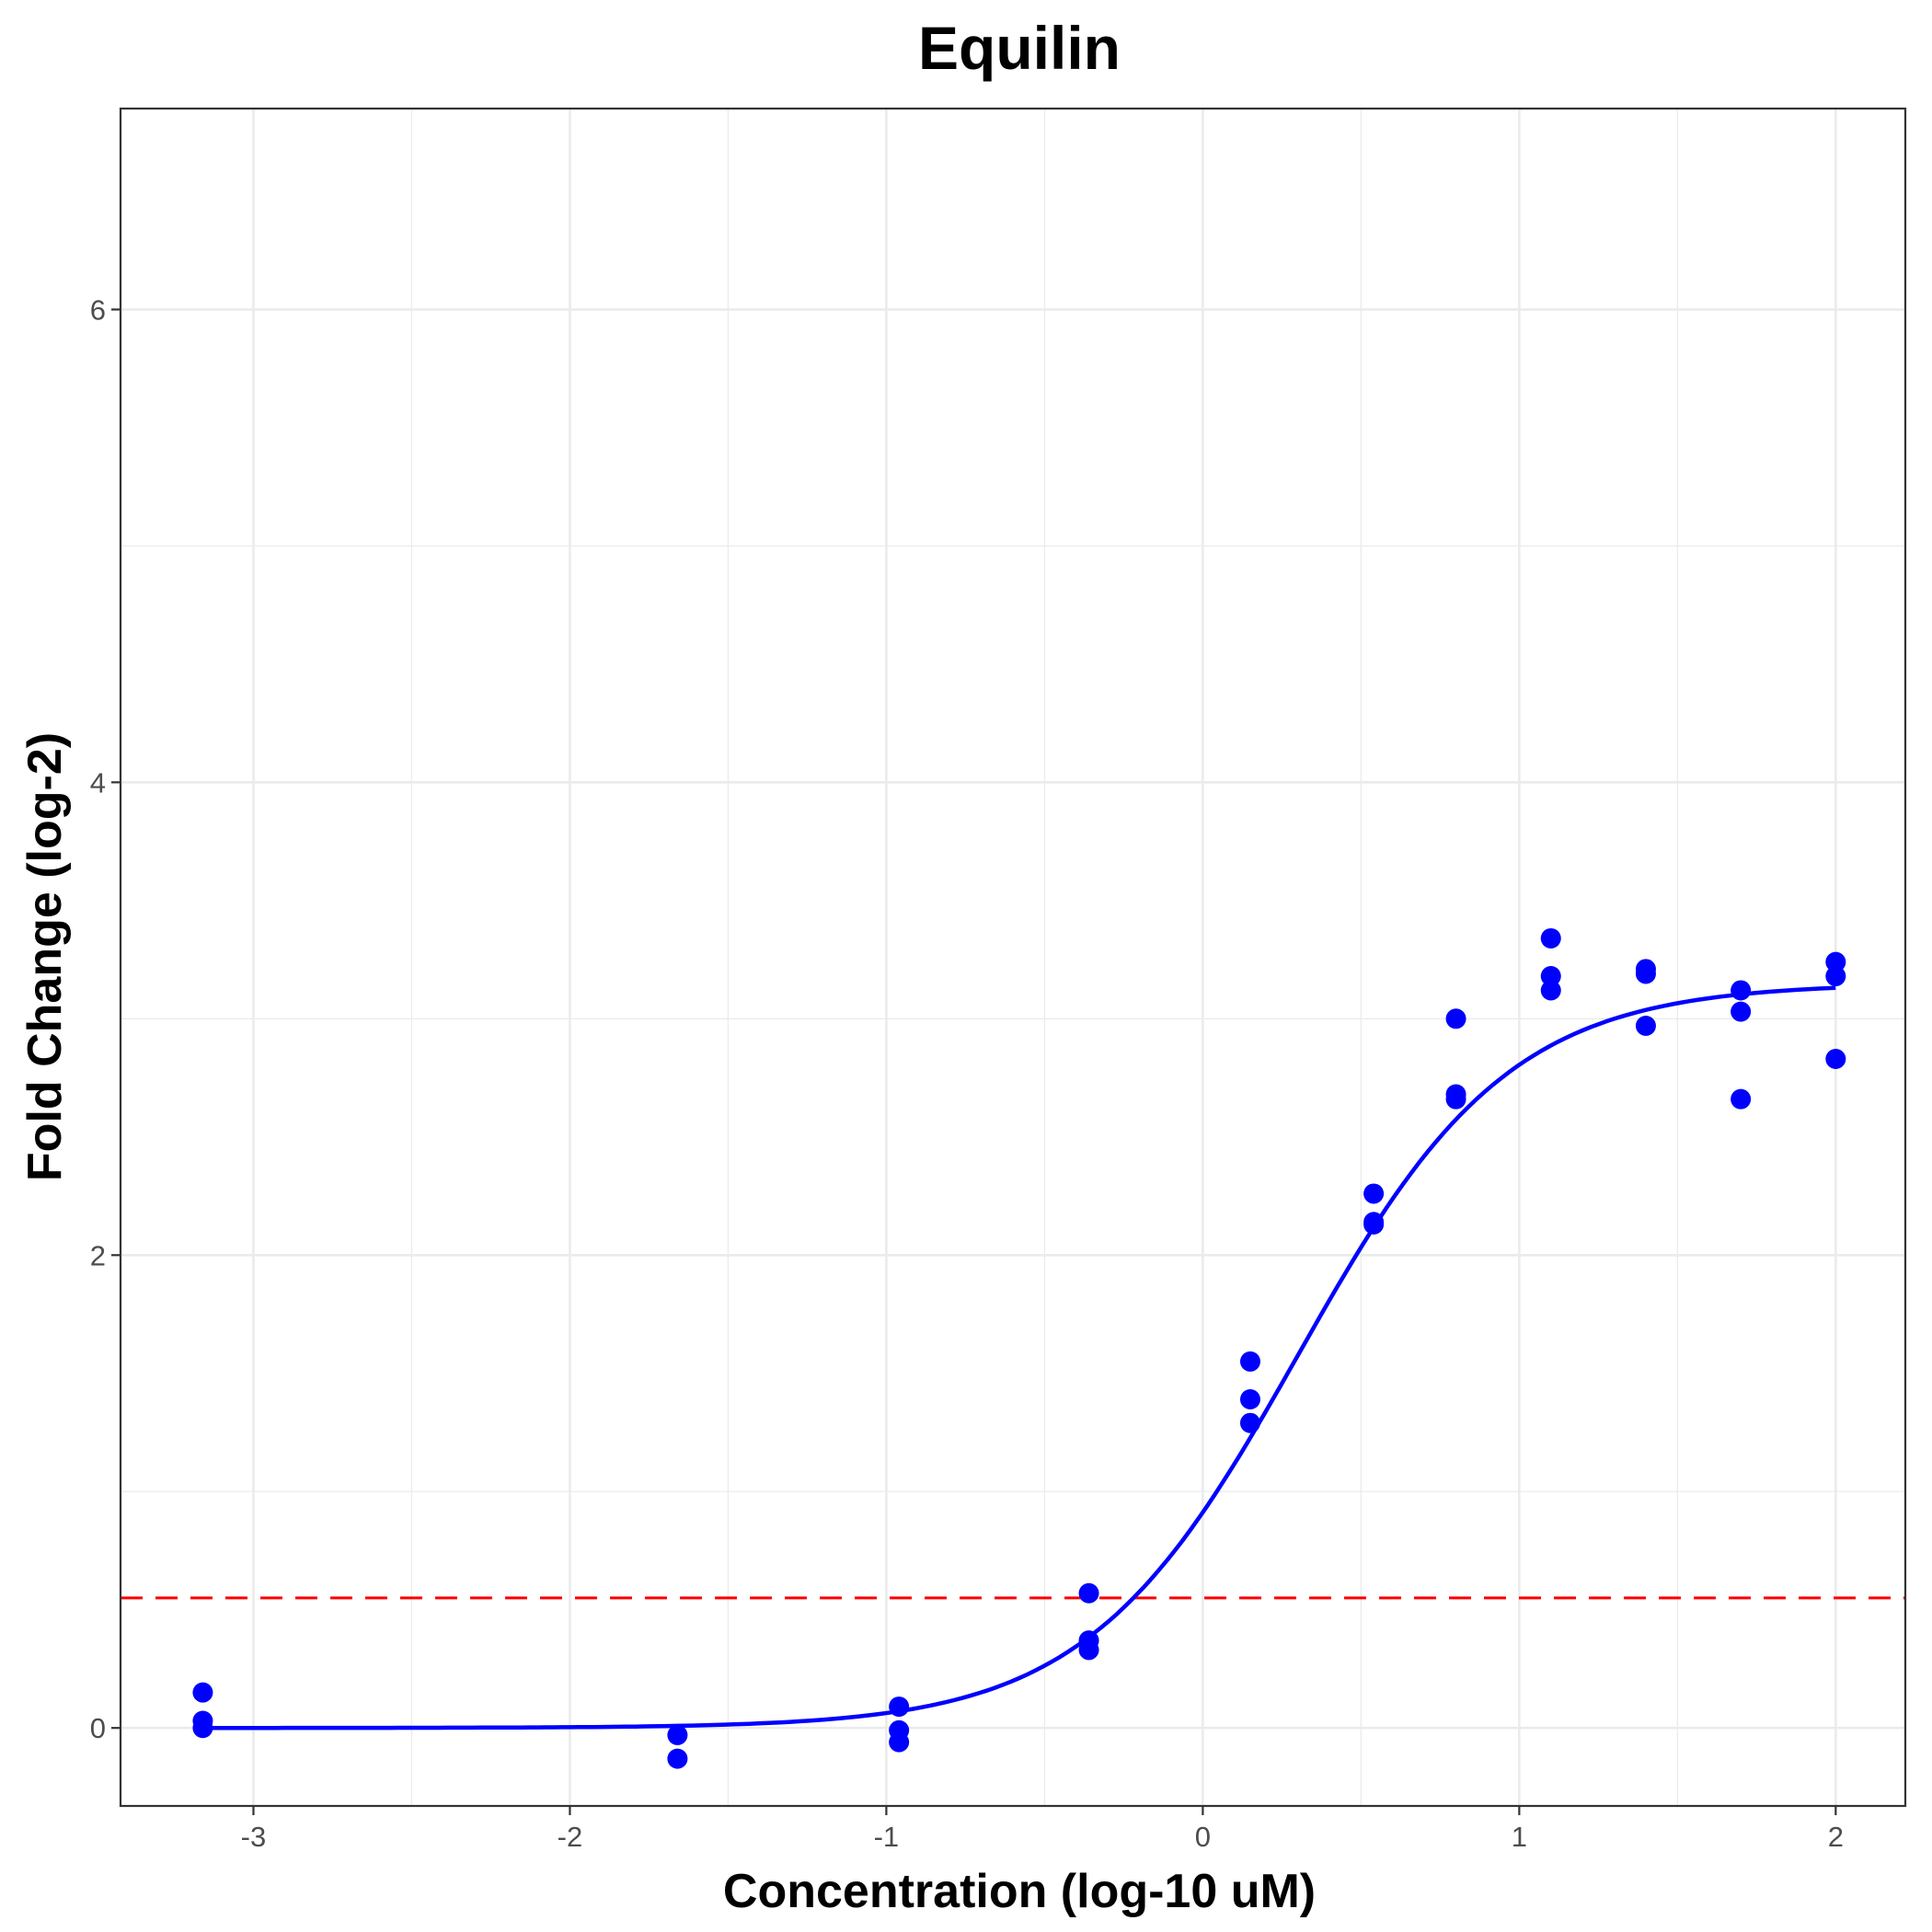  Describe the element at coordinates (1020, 1891) in the screenshot. I see `x-axis-title: Concentration (log-10 uM)` at that location.